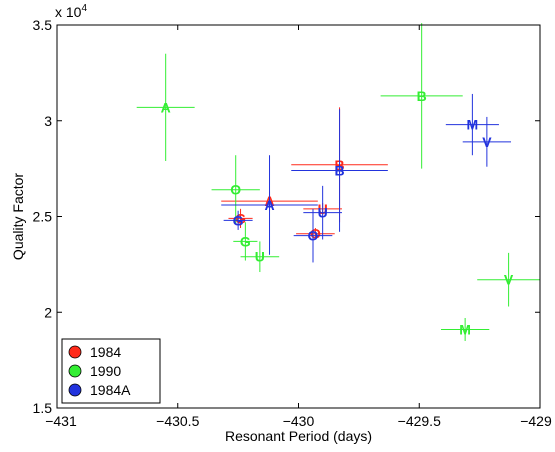  I want to click on y-tick-label: 1.5, so click(43, 408).